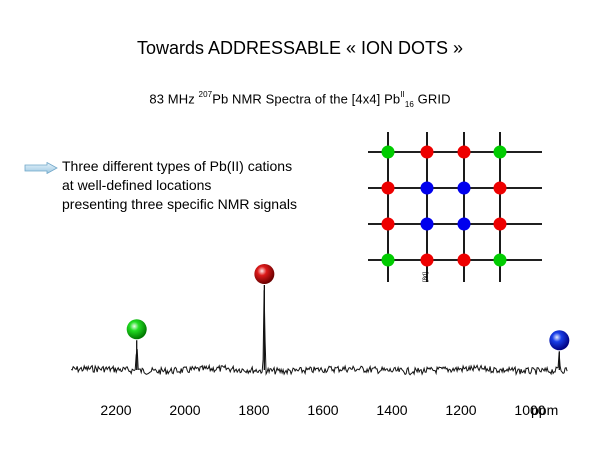 This screenshot has width=600, height=450. What do you see at coordinates (41, 168) in the screenshot?
I see `arrow-bullet-icon` at bounding box center [41, 168].